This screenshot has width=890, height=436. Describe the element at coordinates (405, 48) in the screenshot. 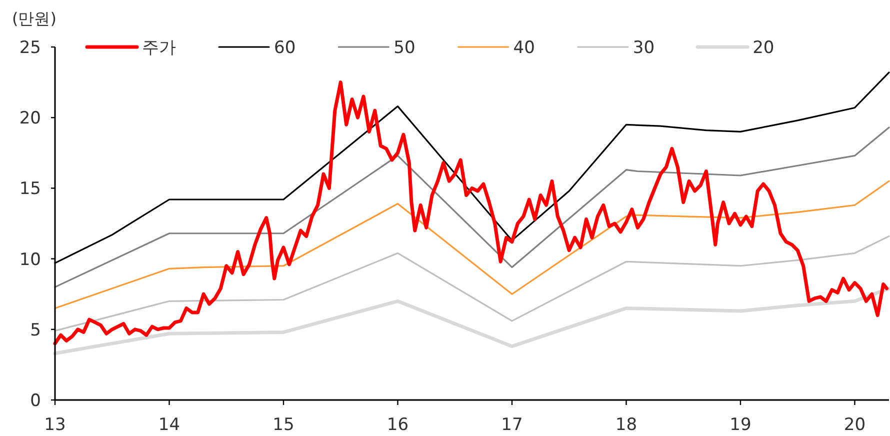

I see `legend-label: 50` at that location.